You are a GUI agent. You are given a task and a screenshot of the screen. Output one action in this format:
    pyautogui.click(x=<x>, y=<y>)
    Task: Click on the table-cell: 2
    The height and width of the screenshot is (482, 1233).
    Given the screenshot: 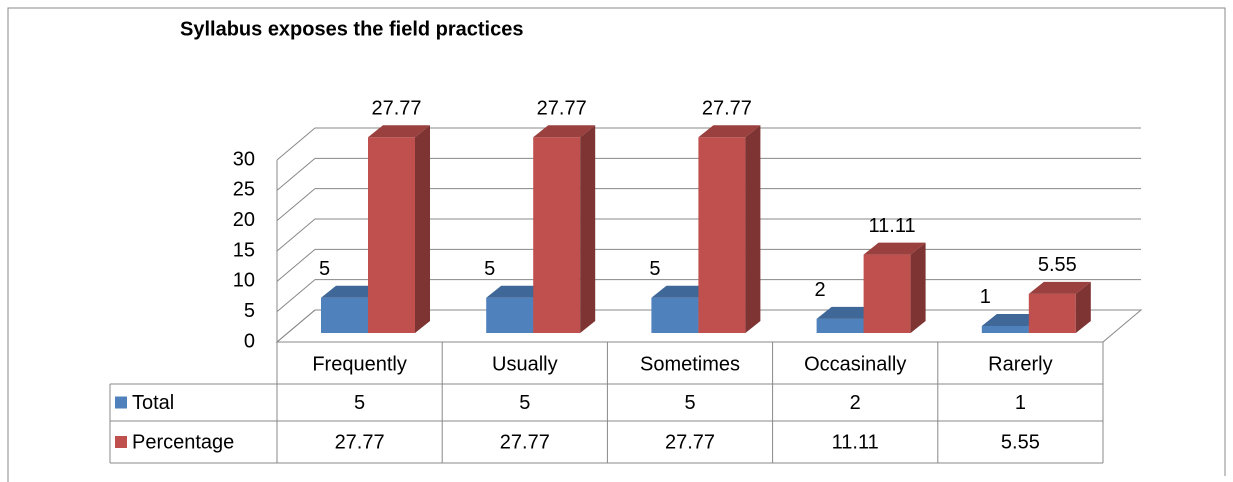 What is the action you would take?
    pyautogui.click(x=855, y=403)
    